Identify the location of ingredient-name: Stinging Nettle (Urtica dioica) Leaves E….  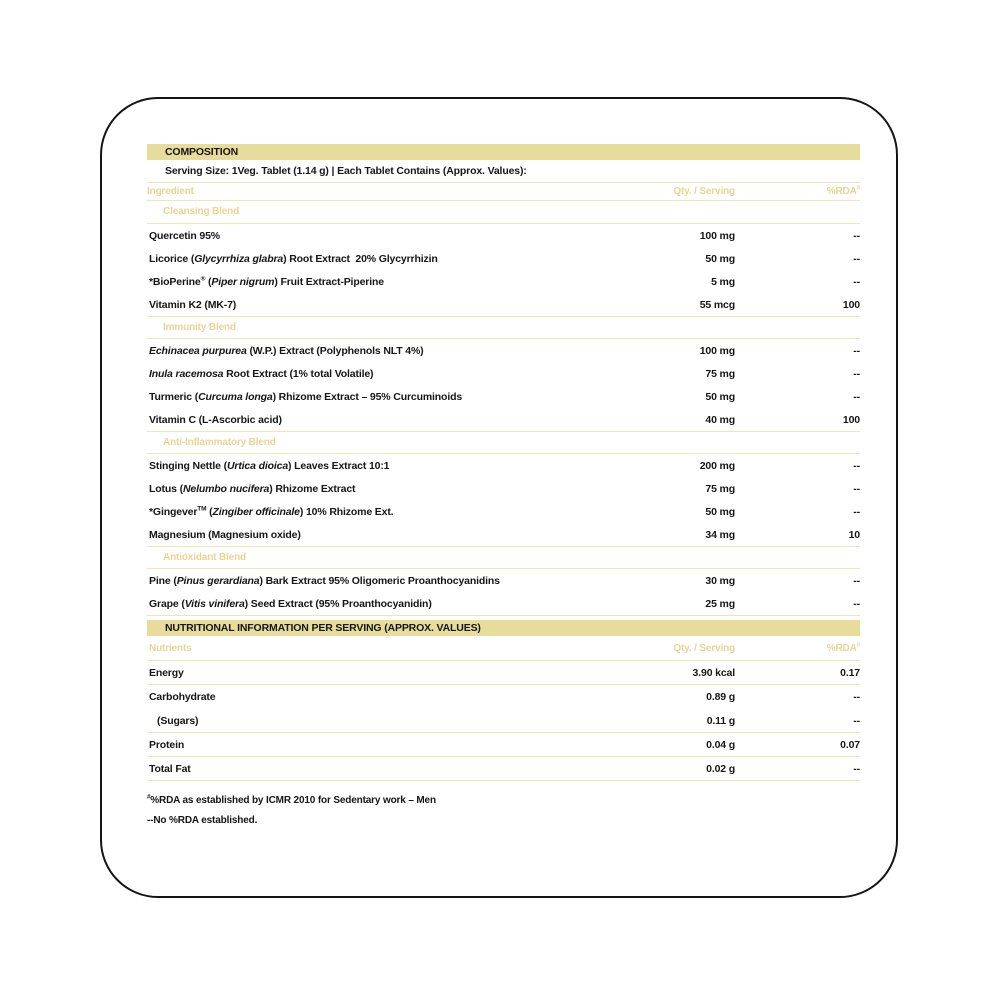
(269, 465).